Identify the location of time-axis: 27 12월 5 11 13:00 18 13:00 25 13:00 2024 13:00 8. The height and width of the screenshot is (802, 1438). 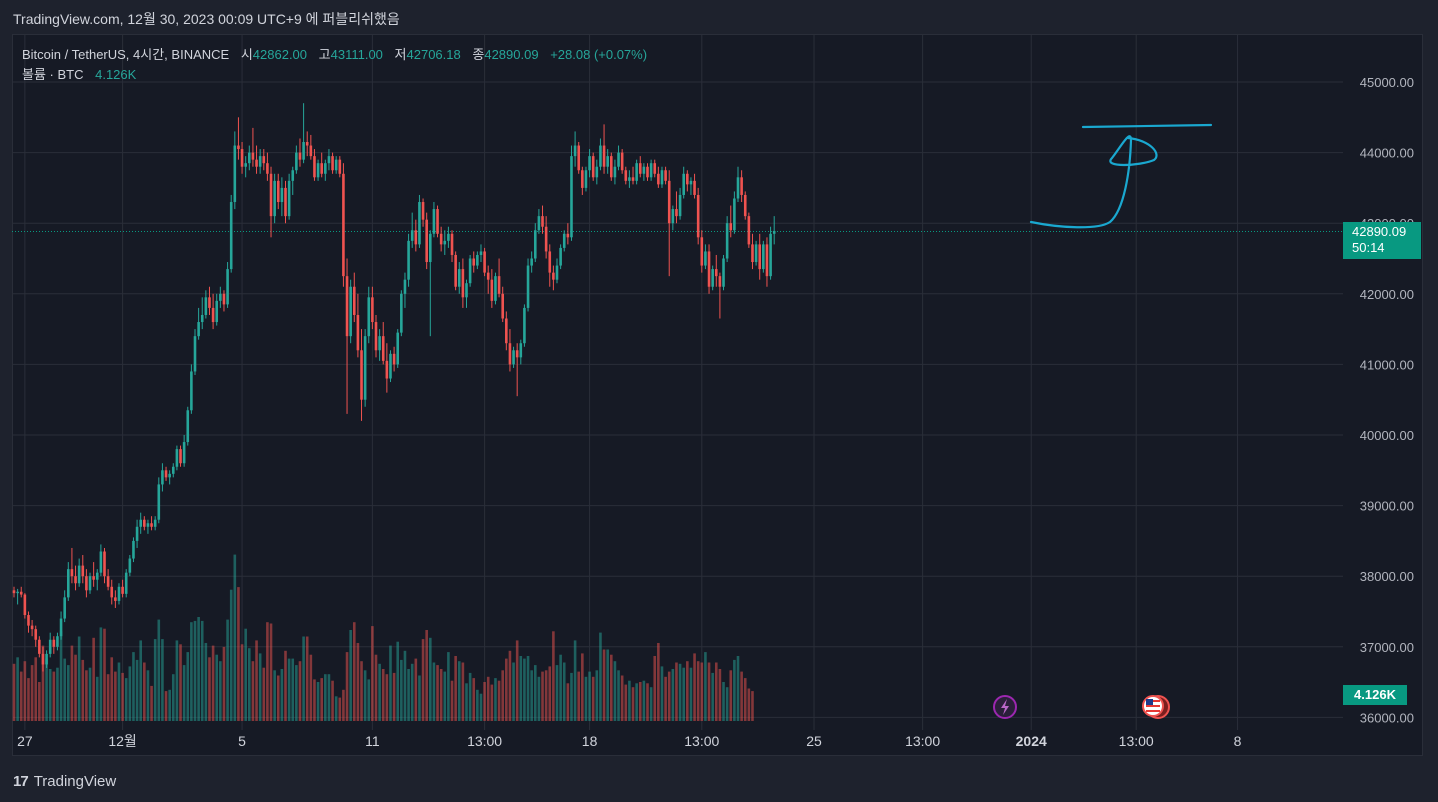
(629, 741).